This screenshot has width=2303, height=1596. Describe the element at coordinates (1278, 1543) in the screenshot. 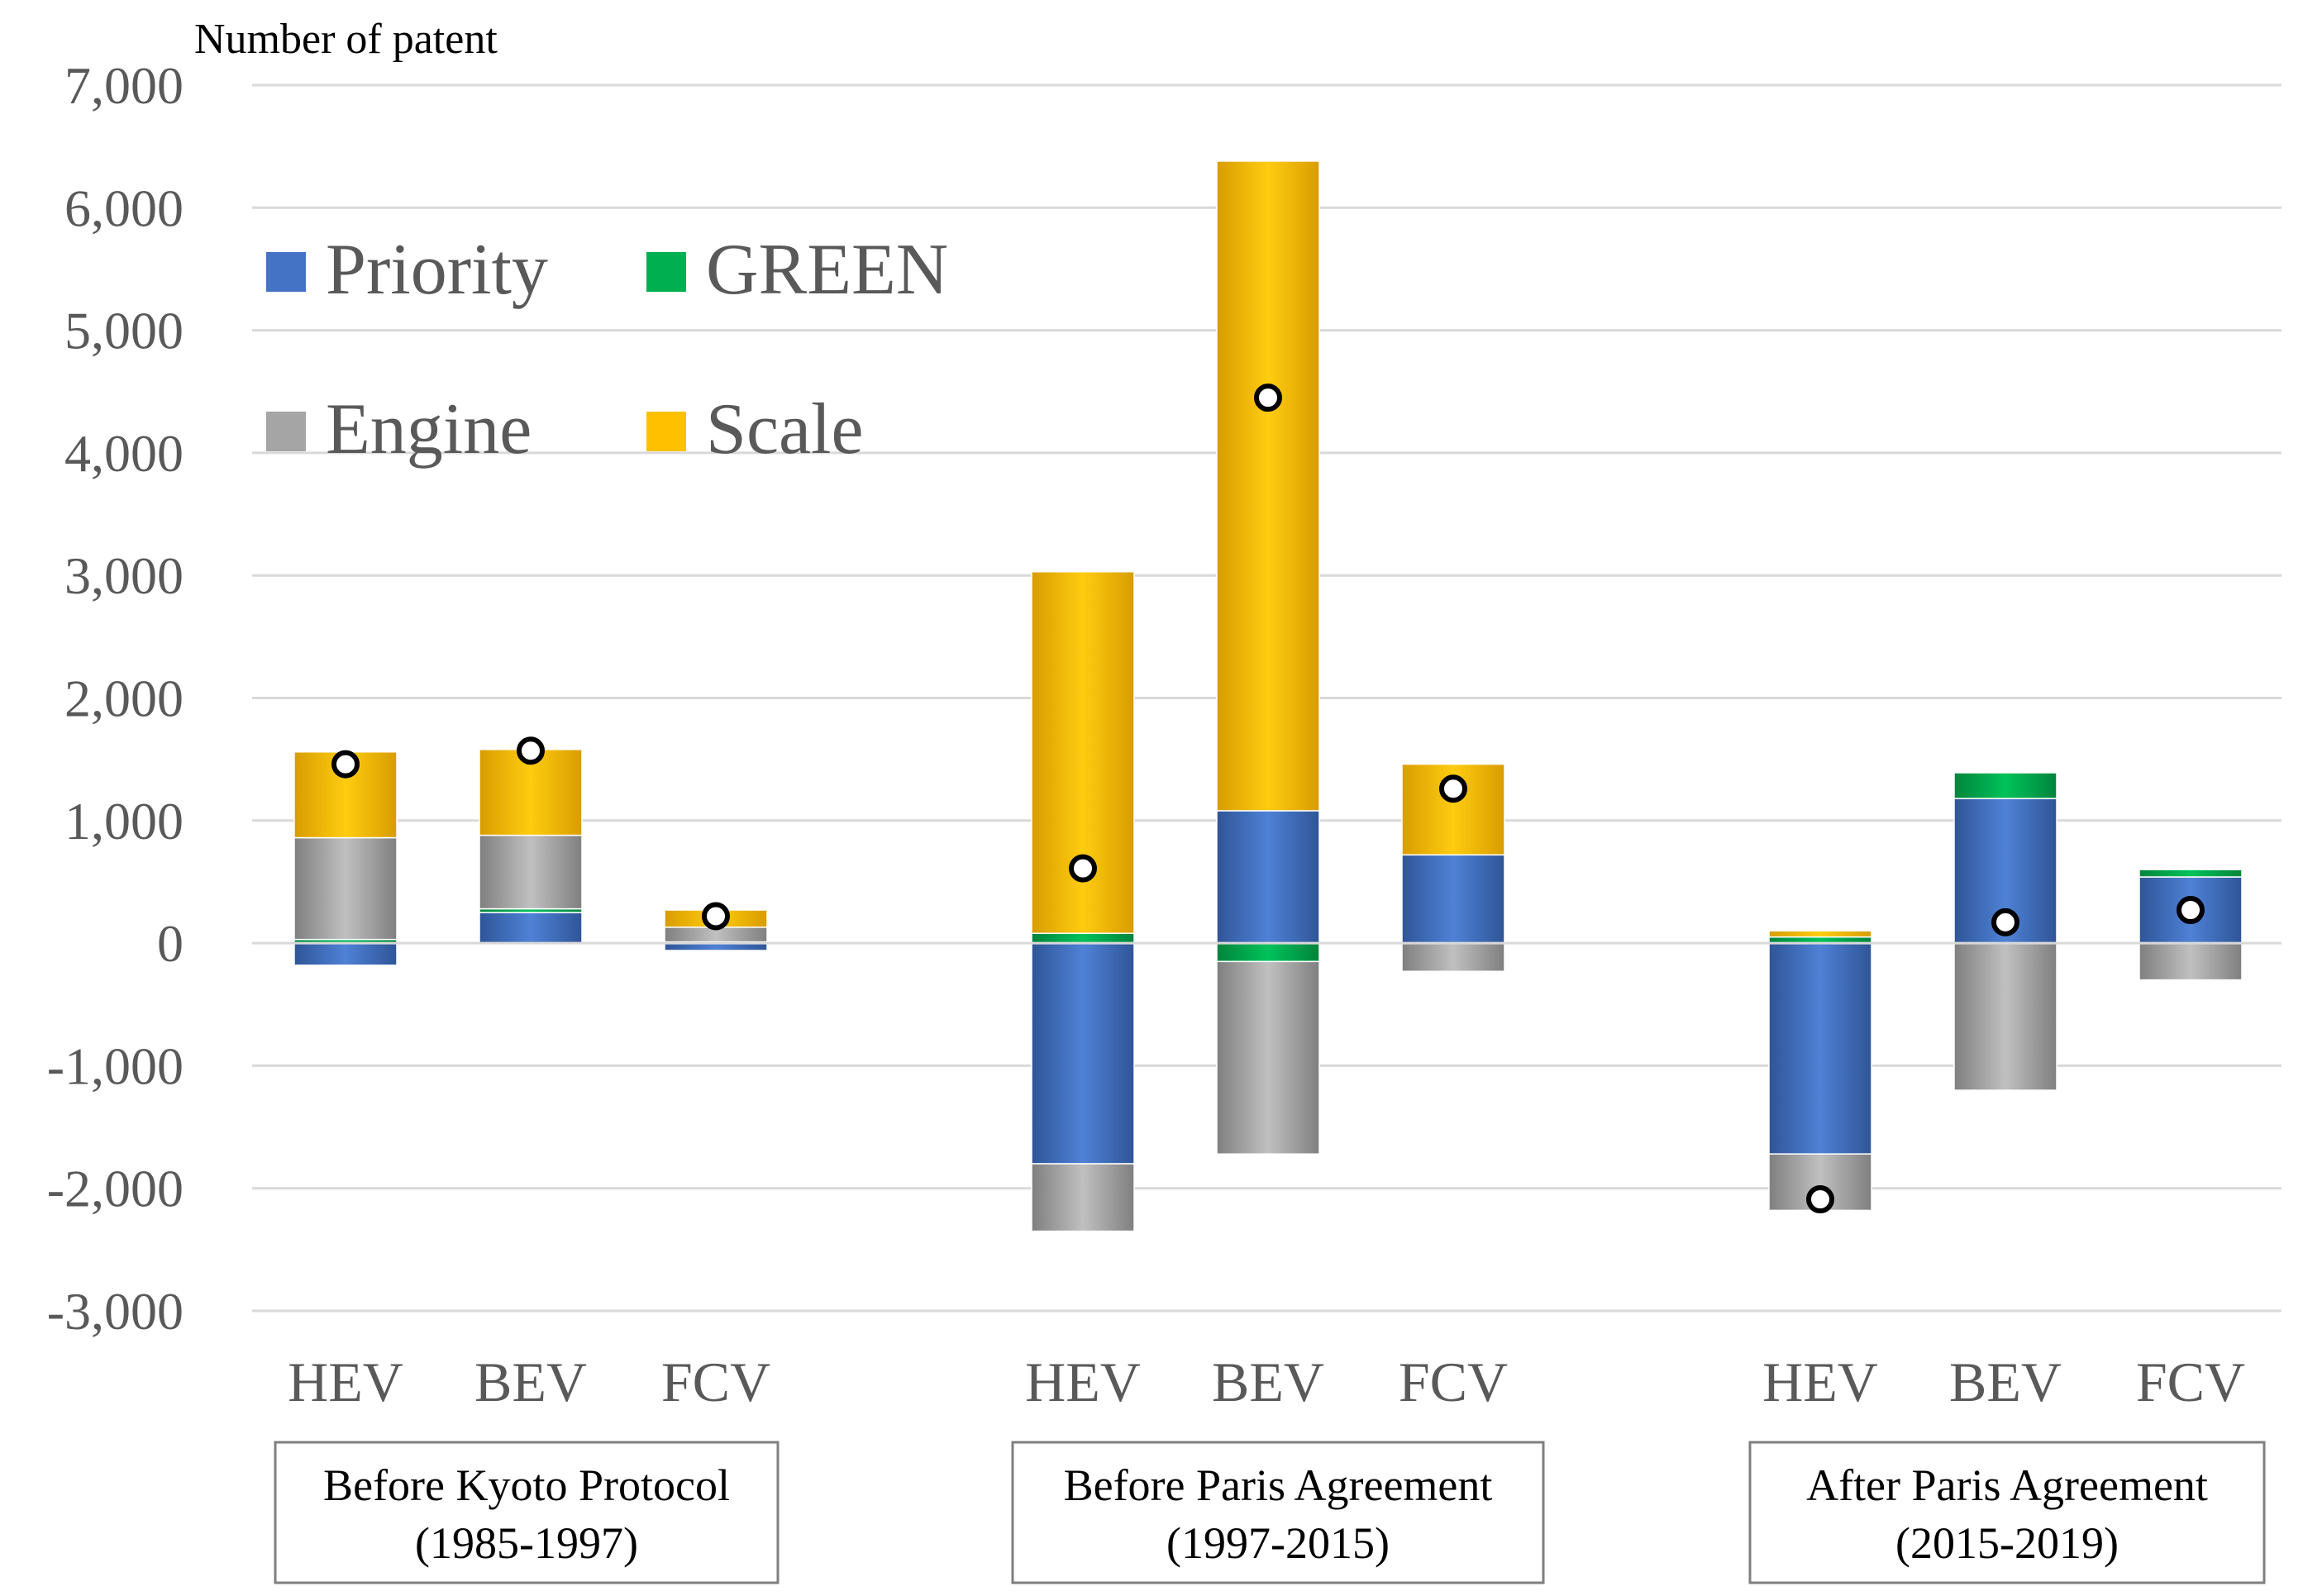

I see `period-years: (1997-2015)` at that location.